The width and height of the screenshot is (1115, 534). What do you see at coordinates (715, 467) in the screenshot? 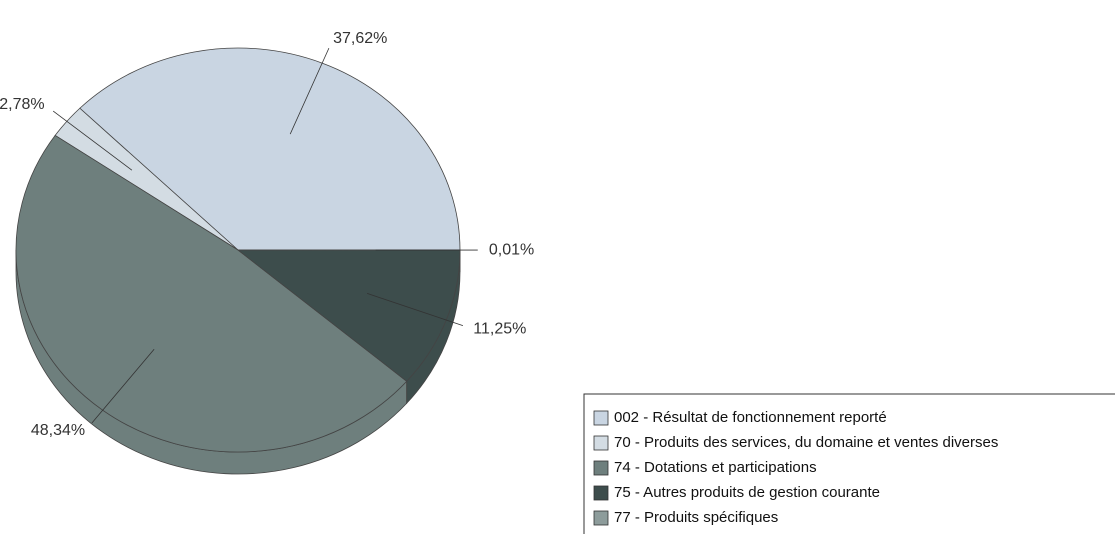
I see `legend-label: 74 - Dotations et participations` at bounding box center [715, 467].